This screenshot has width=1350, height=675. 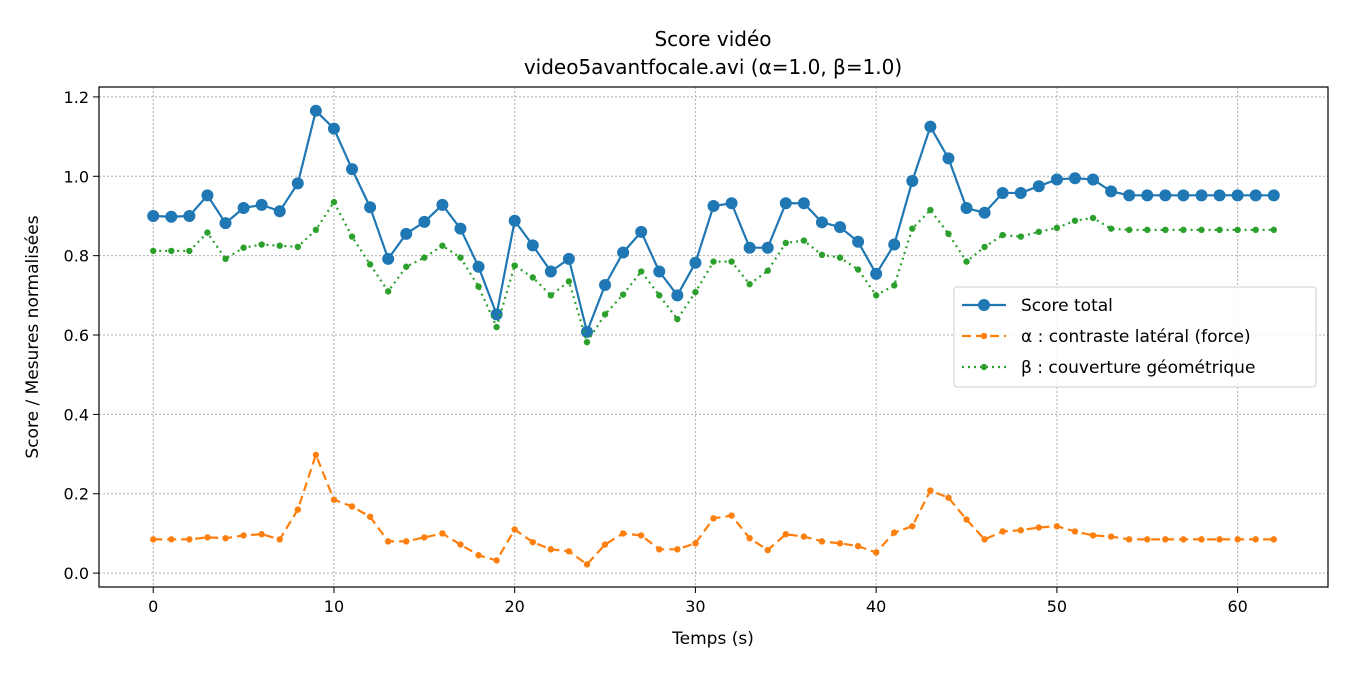 What do you see at coordinates (876, 606) in the screenshot?
I see `x-tick-label: 40` at bounding box center [876, 606].